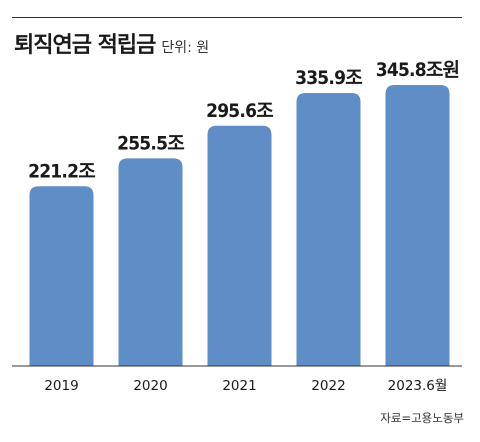 The height and width of the screenshot is (442, 480). Describe the element at coordinates (85, 45) in the screenshot. I see `chart-title: 퇴직연금 적립금` at that location.